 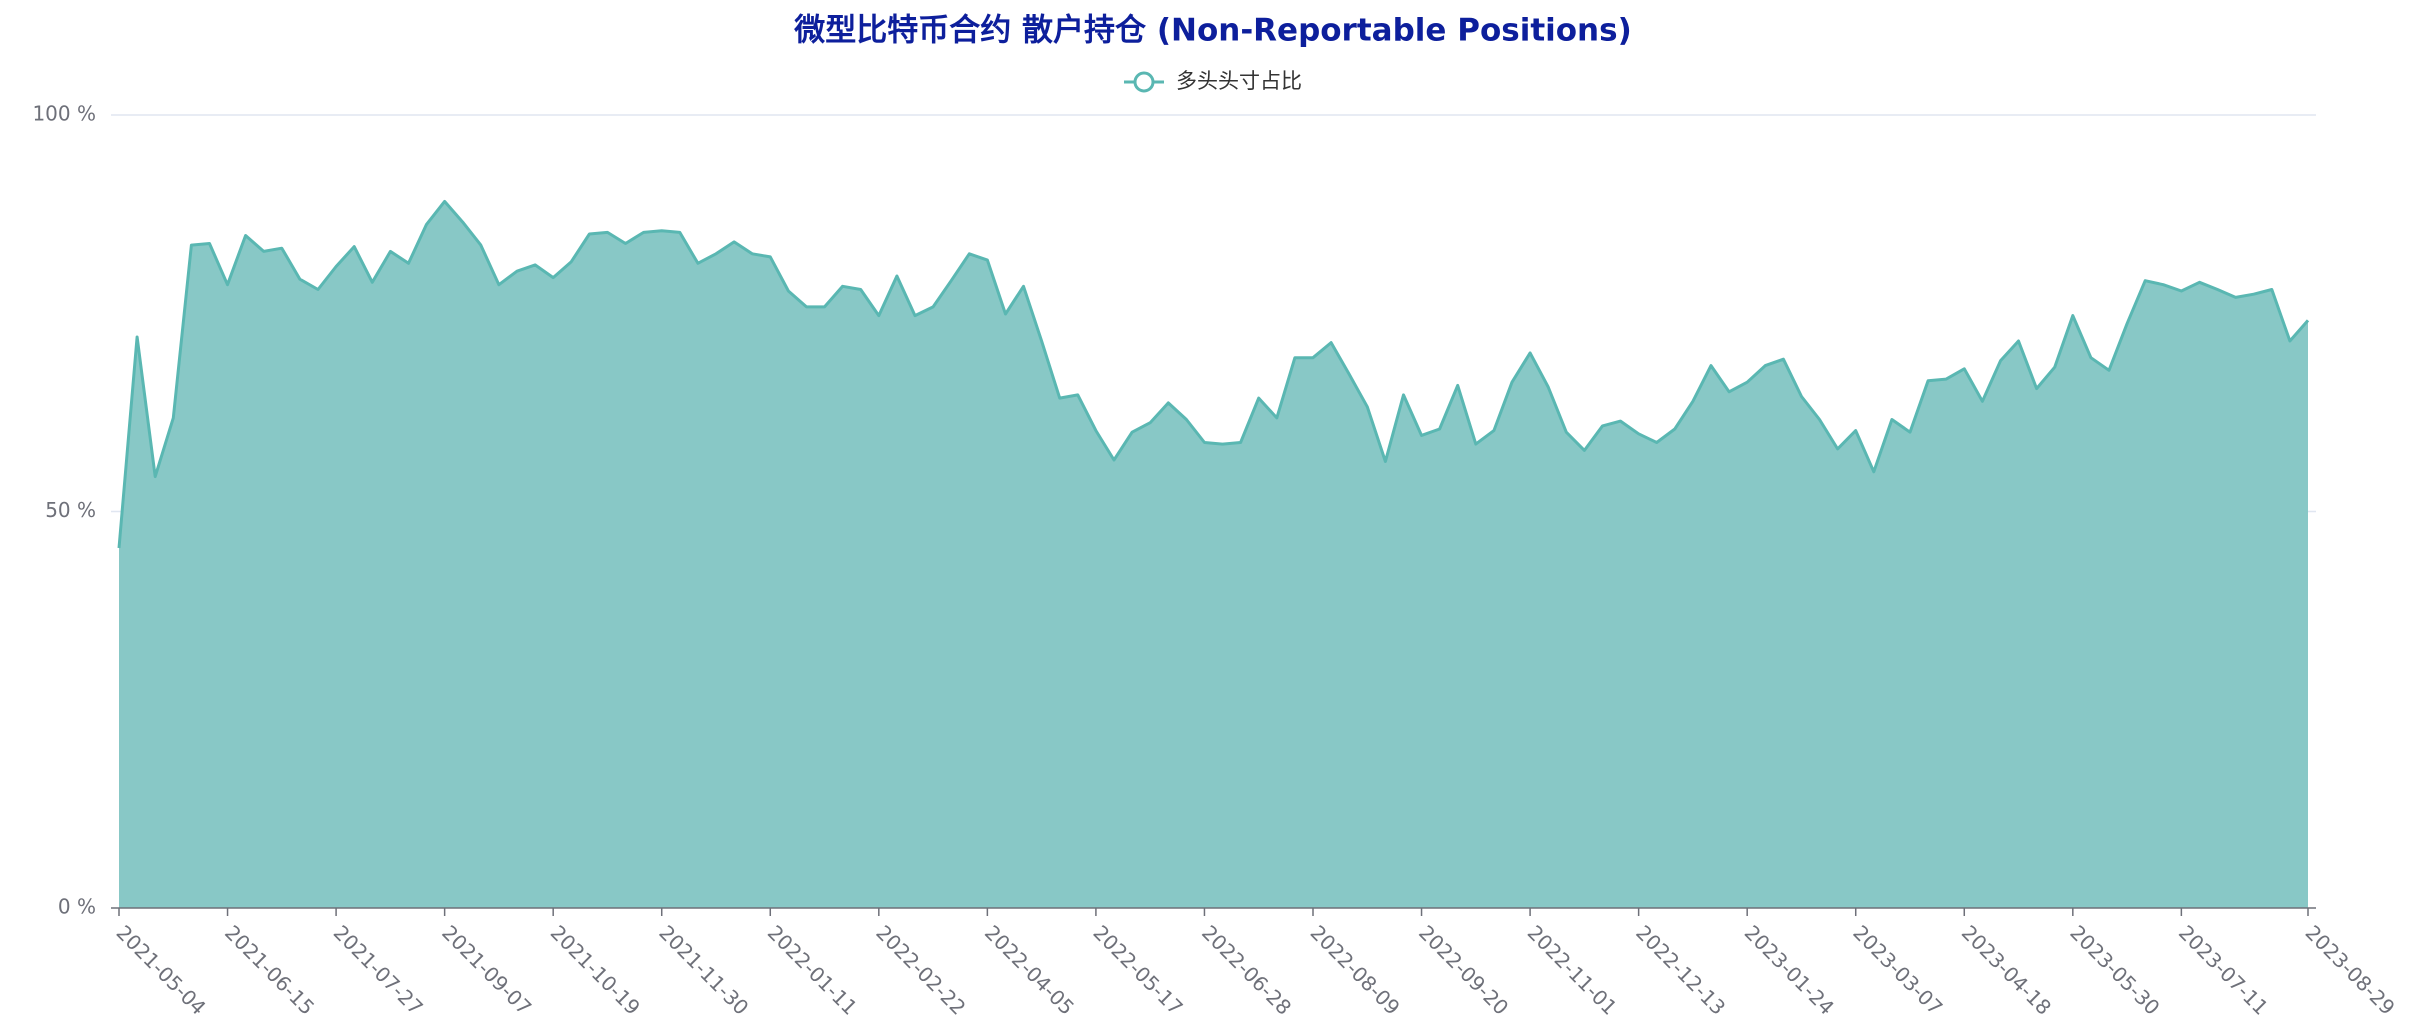 I want to click on x-tick-label: 2021-10-19, so click(x=595, y=969).